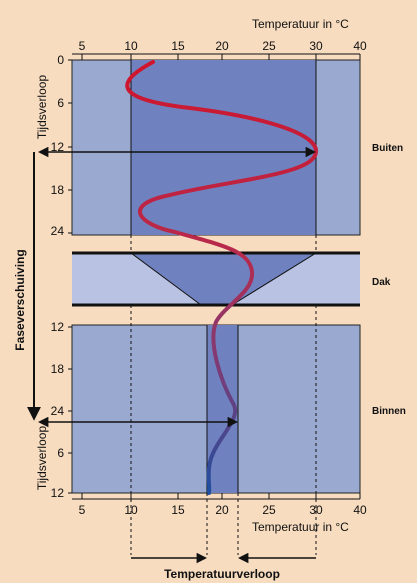 This screenshot has width=417, height=583. What do you see at coordinates (360, 510) in the screenshot?
I see `bottom-tick-label: 40` at bounding box center [360, 510].